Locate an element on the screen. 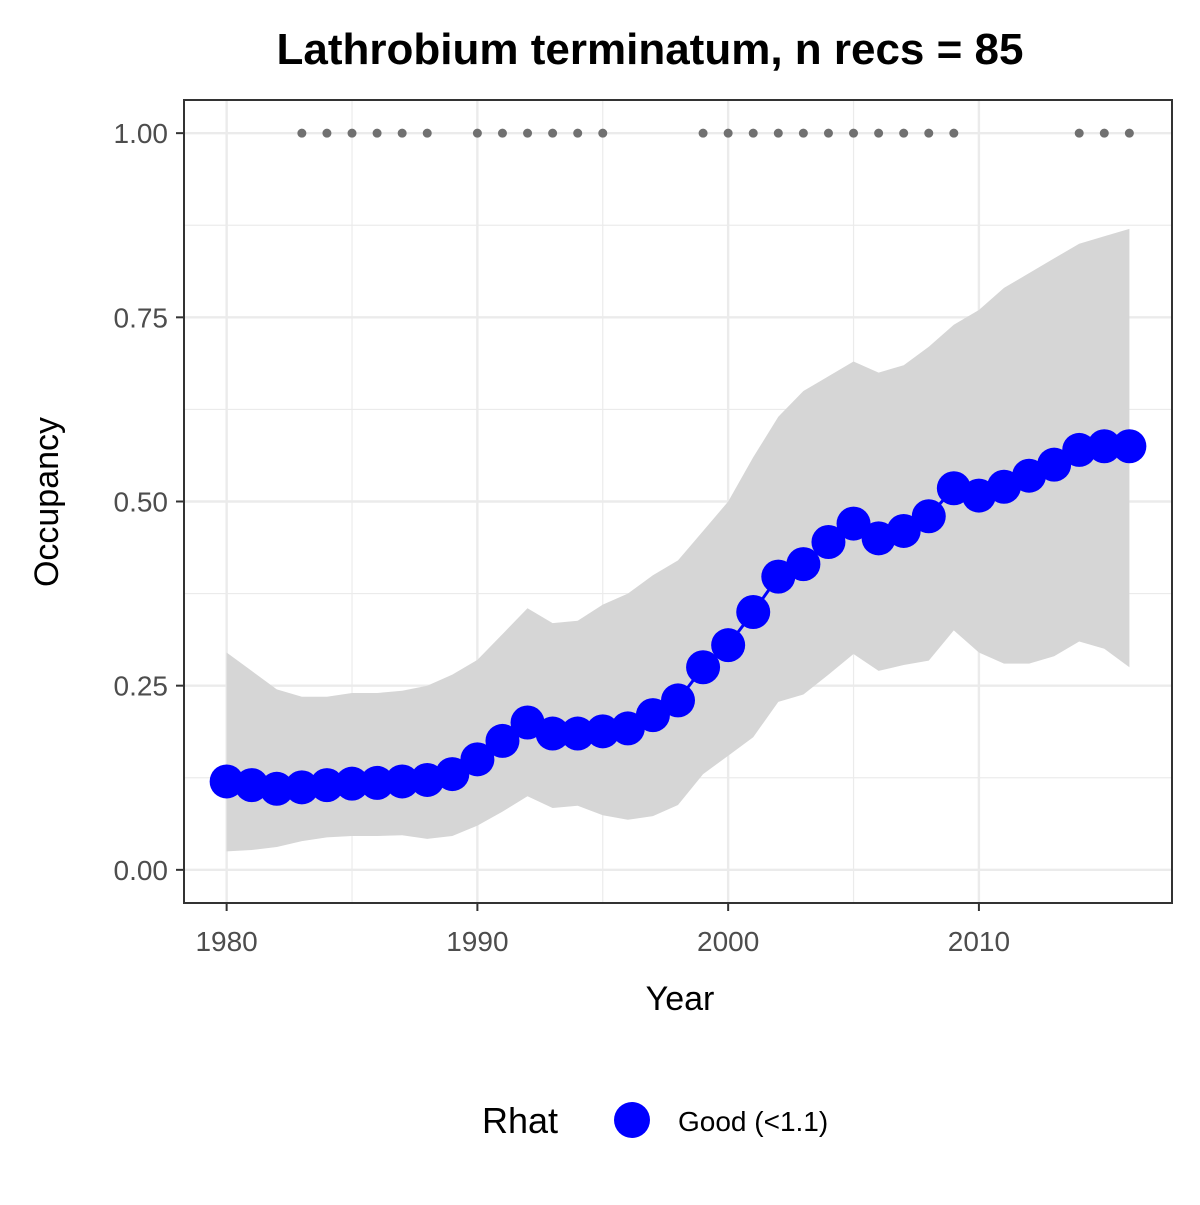 The height and width of the screenshot is (1205, 1200). y-tick-label: 0.50 is located at coordinates (141, 502).